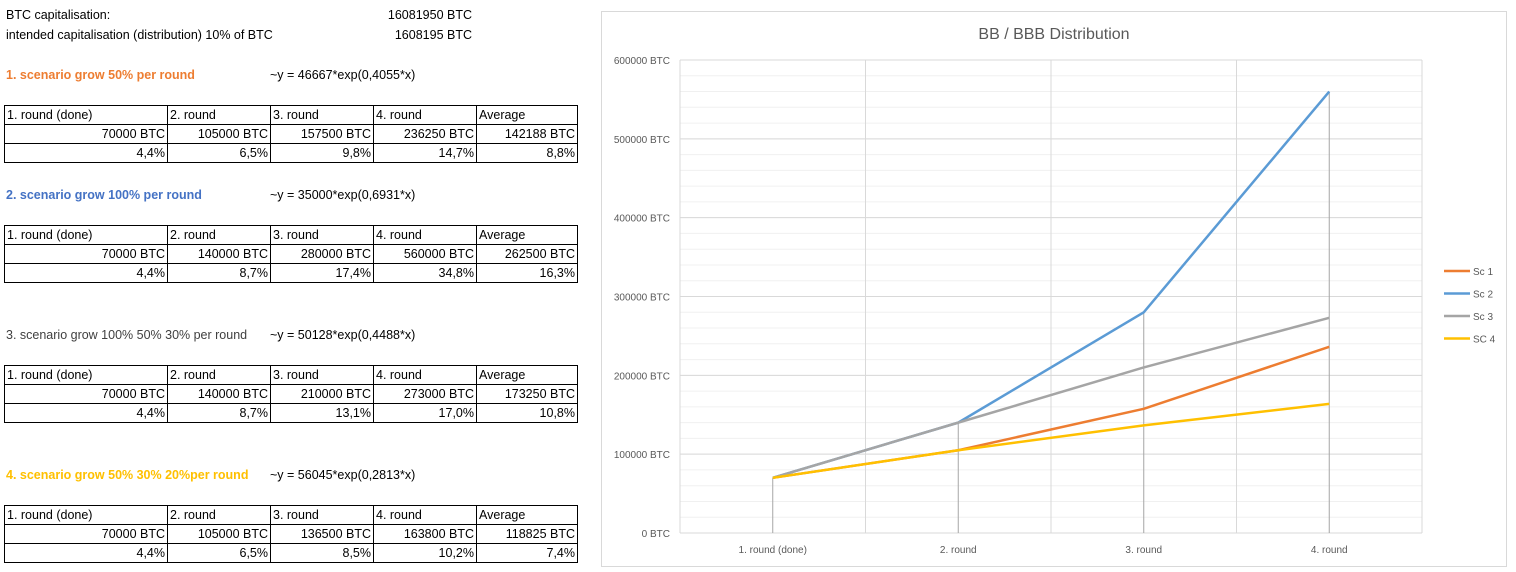 The height and width of the screenshot is (572, 1516). What do you see at coordinates (1484, 340) in the screenshot?
I see `legend-label: SC 4` at bounding box center [1484, 340].